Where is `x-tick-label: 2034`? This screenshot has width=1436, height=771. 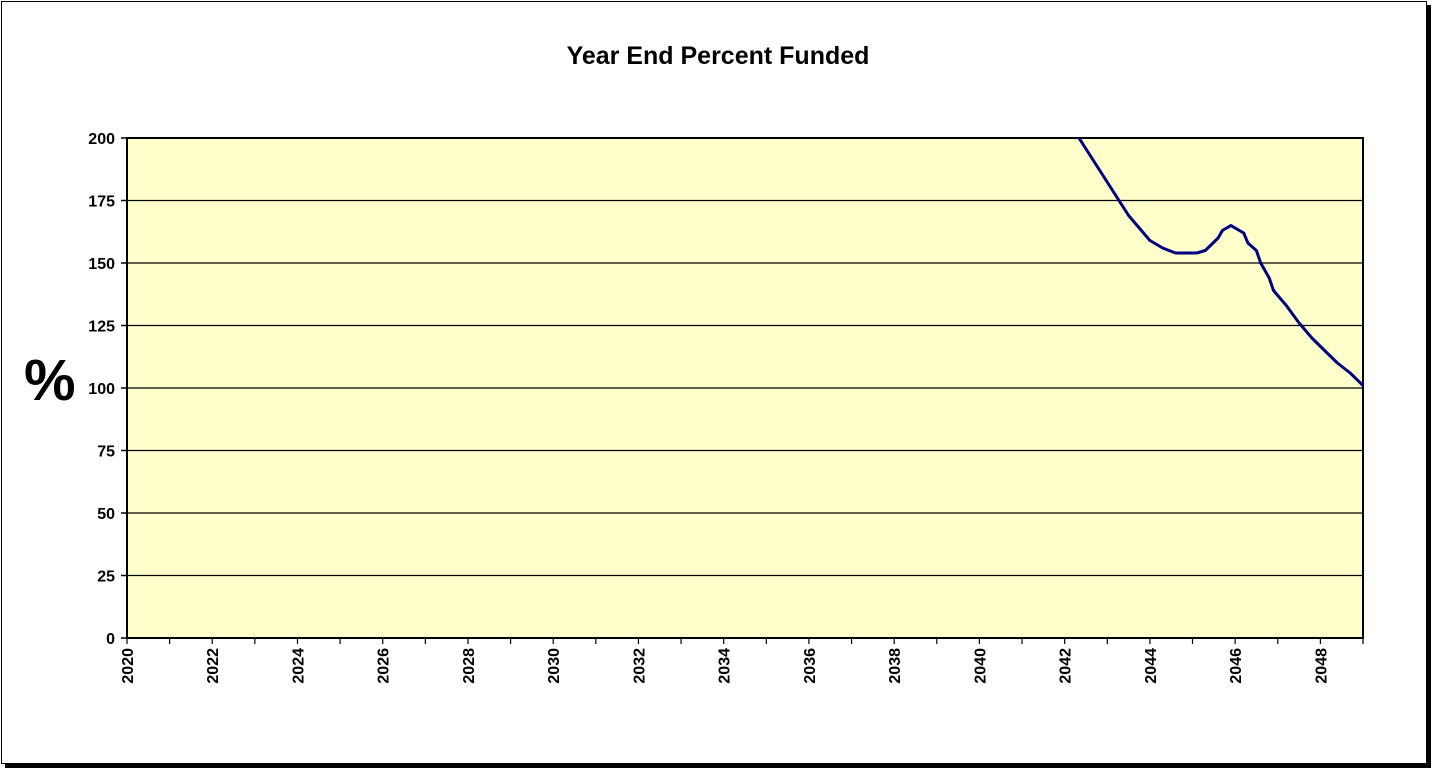
x-tick-label: 2034 is located at coordinates (725, 666).